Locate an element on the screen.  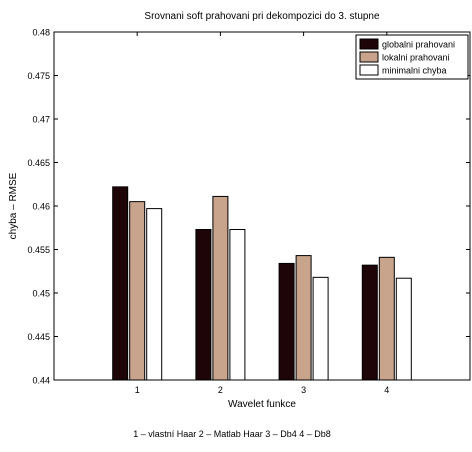
y-tick-label: 0.475 is located at coordinates (38, 76).